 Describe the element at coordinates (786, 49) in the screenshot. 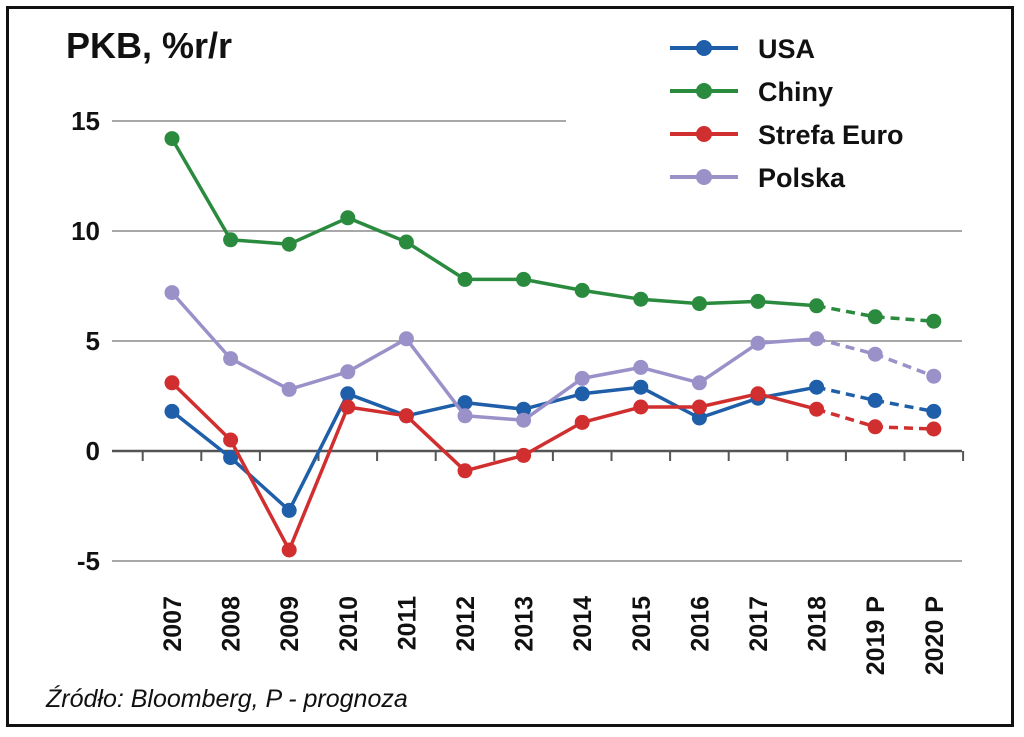

I see `legend-label: USA` at that location.